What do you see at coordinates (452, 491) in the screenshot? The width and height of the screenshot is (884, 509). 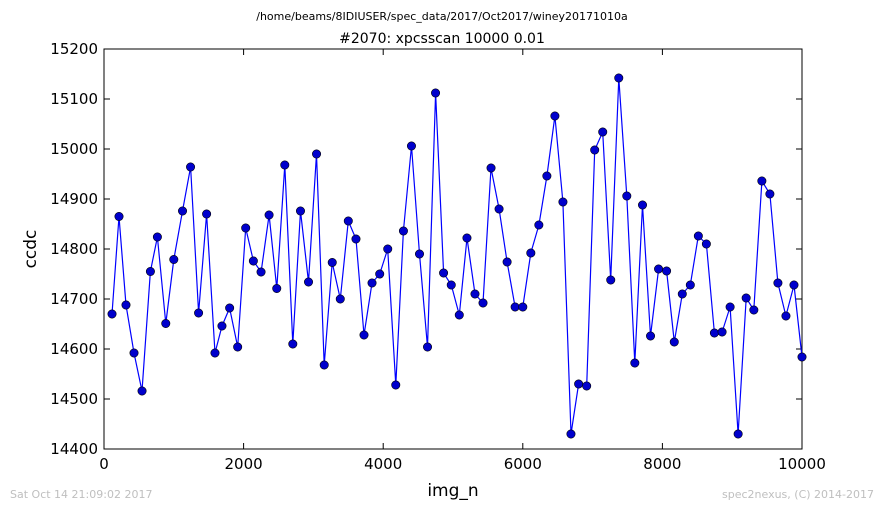 I see `x-axis-label: img_n` at bounding box center [452, 491].